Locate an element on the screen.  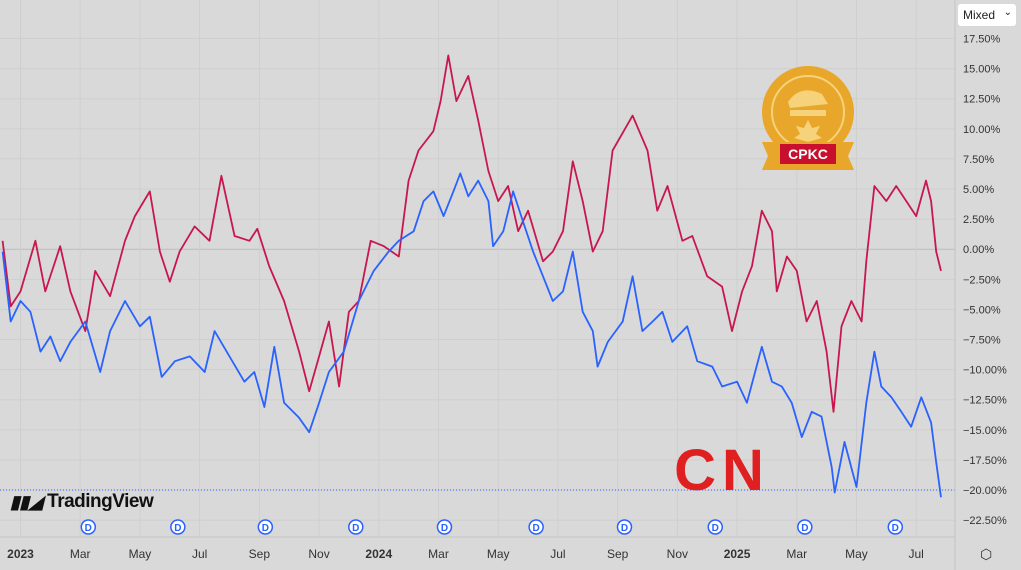
settings-gear-icon: ⬡ is located at coordinates (986, 554).